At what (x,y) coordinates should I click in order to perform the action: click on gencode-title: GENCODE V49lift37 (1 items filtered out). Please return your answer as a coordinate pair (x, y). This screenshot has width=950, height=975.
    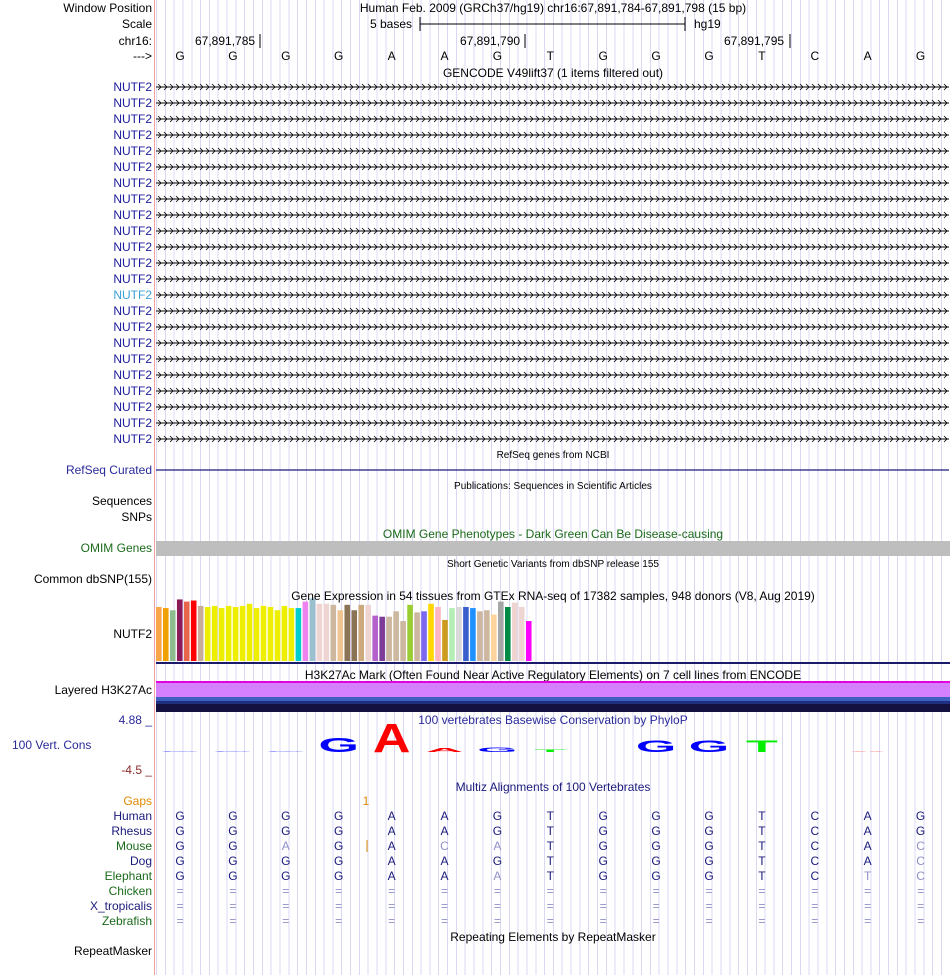
    Looking at the image, I should click on (553, 73).